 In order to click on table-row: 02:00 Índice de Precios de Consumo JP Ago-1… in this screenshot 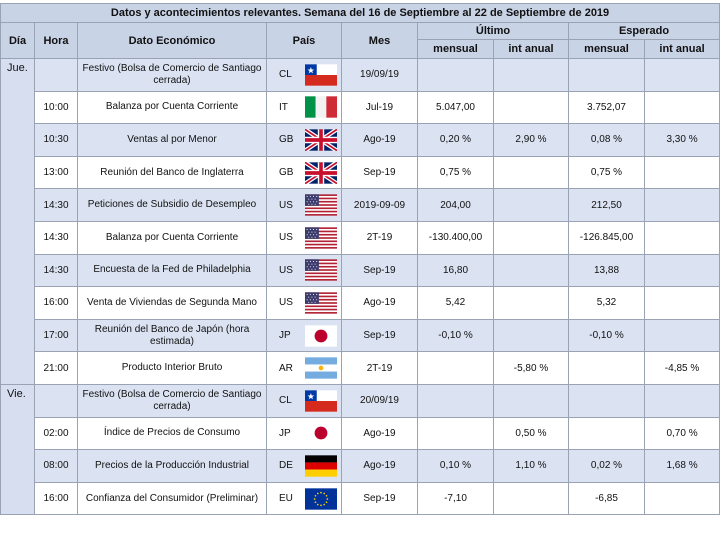, I will do `click(361, 433)`.